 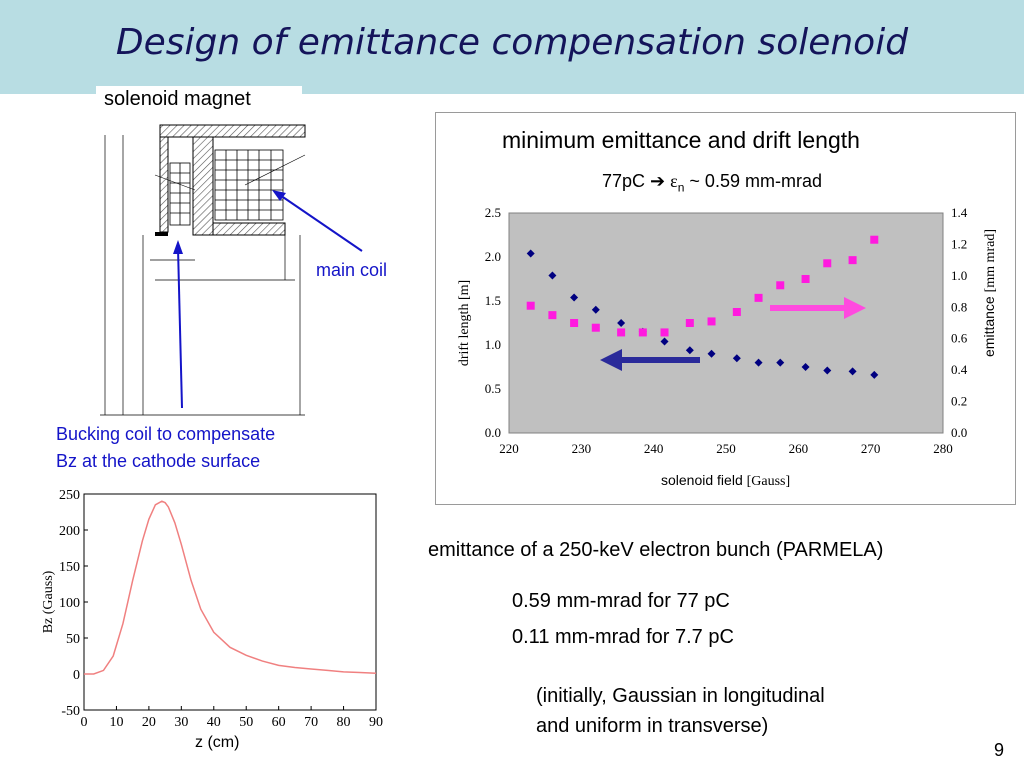 I want to click on y-right-tick-label: 0.4, so click(x=959, y=369).